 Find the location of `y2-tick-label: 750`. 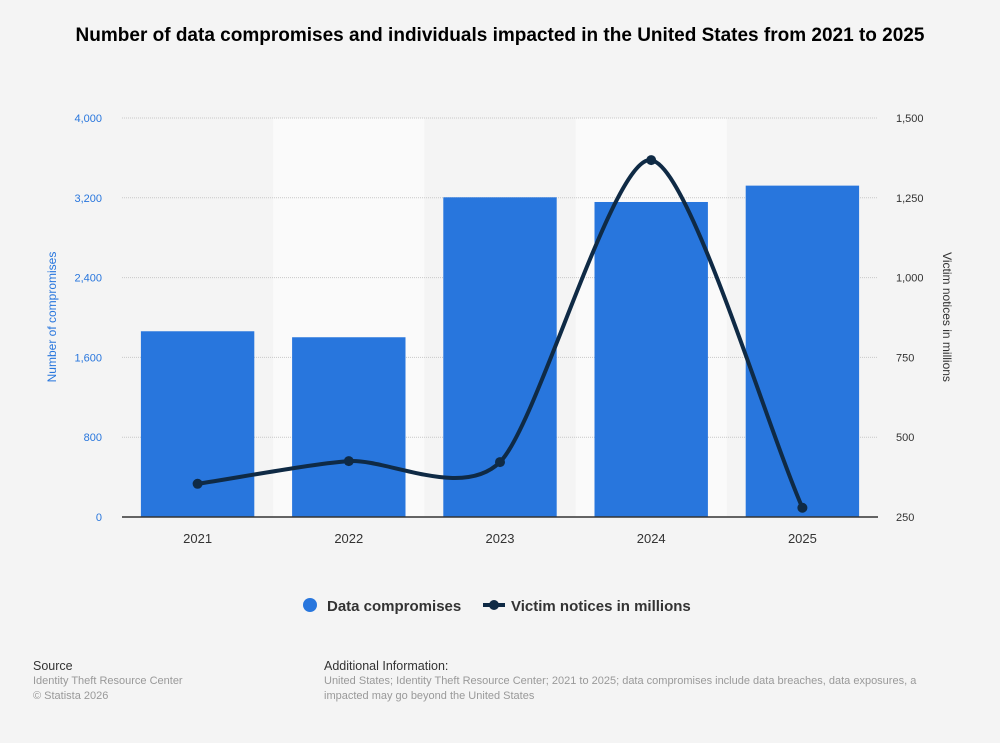

y2-tick-label: 750 is located at coordinates (905, 358).